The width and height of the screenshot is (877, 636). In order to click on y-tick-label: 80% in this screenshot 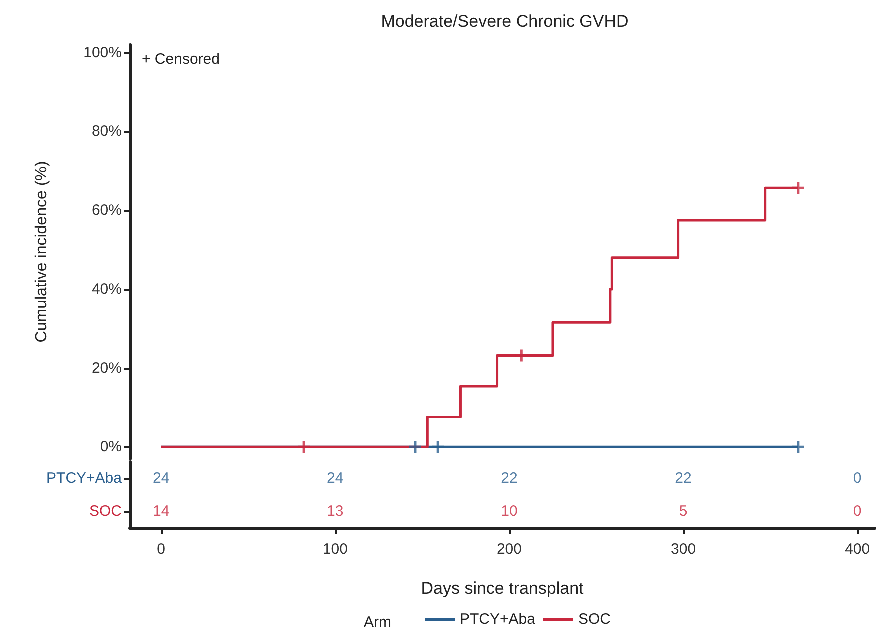, I will do `click(107, 131)`.